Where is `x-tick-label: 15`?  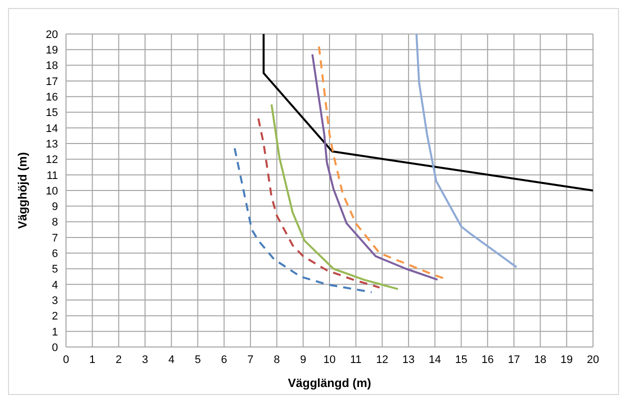
x-tick-label: 15 is located at coordinates (461, 360).